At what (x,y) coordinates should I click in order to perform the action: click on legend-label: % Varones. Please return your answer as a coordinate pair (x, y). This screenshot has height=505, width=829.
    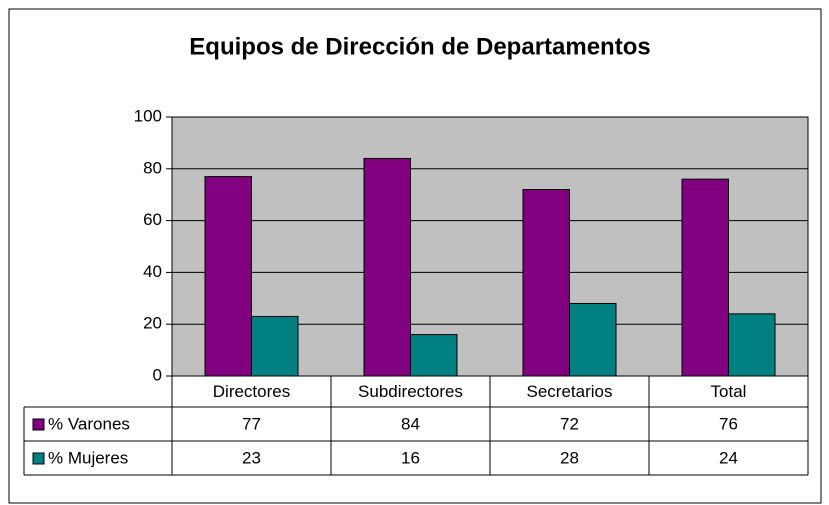
    Looking at the image, I should click on (89, 423).